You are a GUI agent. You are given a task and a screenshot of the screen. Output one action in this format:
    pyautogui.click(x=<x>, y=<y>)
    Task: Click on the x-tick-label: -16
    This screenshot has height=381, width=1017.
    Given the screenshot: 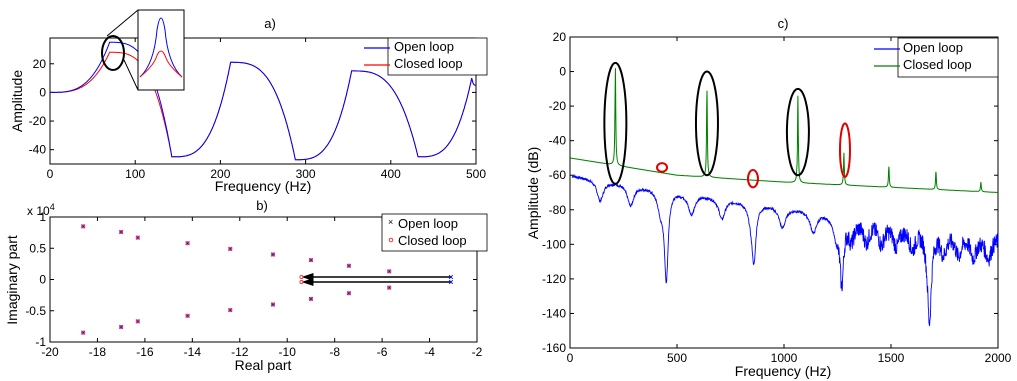 What is the action you would take?
    pyautogui.click(x=145, y=352)
    